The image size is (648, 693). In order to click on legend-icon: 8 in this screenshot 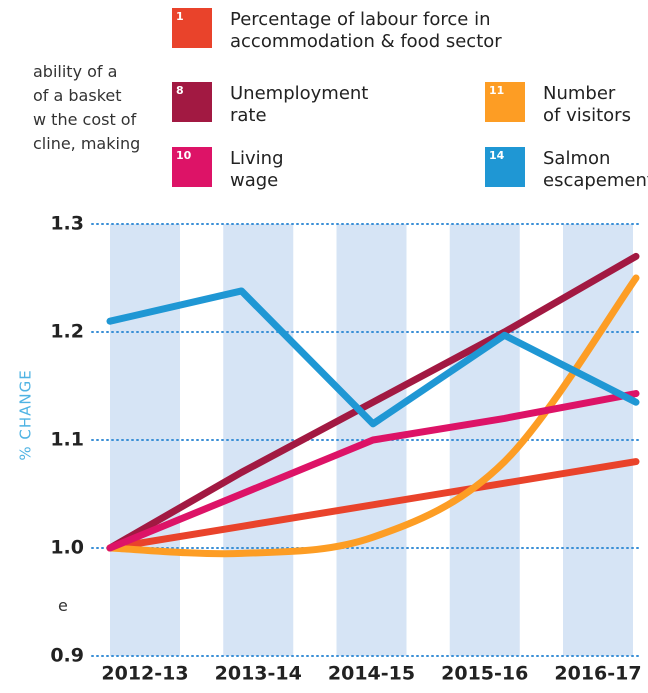, I will do `click(192, 102)`.